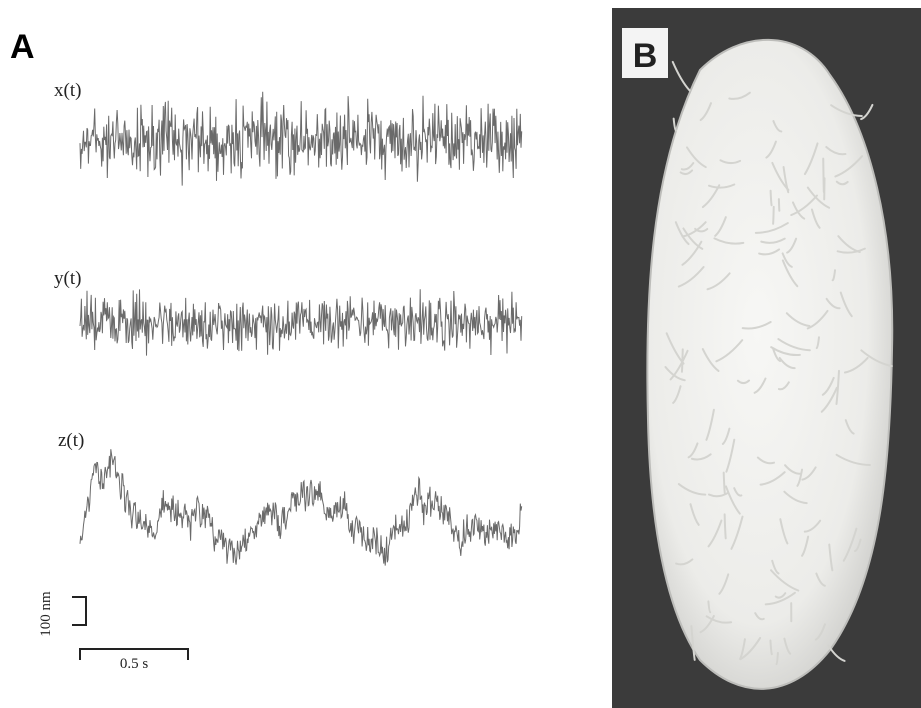 The image size is (921, 708). Describe the element at coordinates (22, 47) in the screenshot. I see `panel-label: A` at that location.